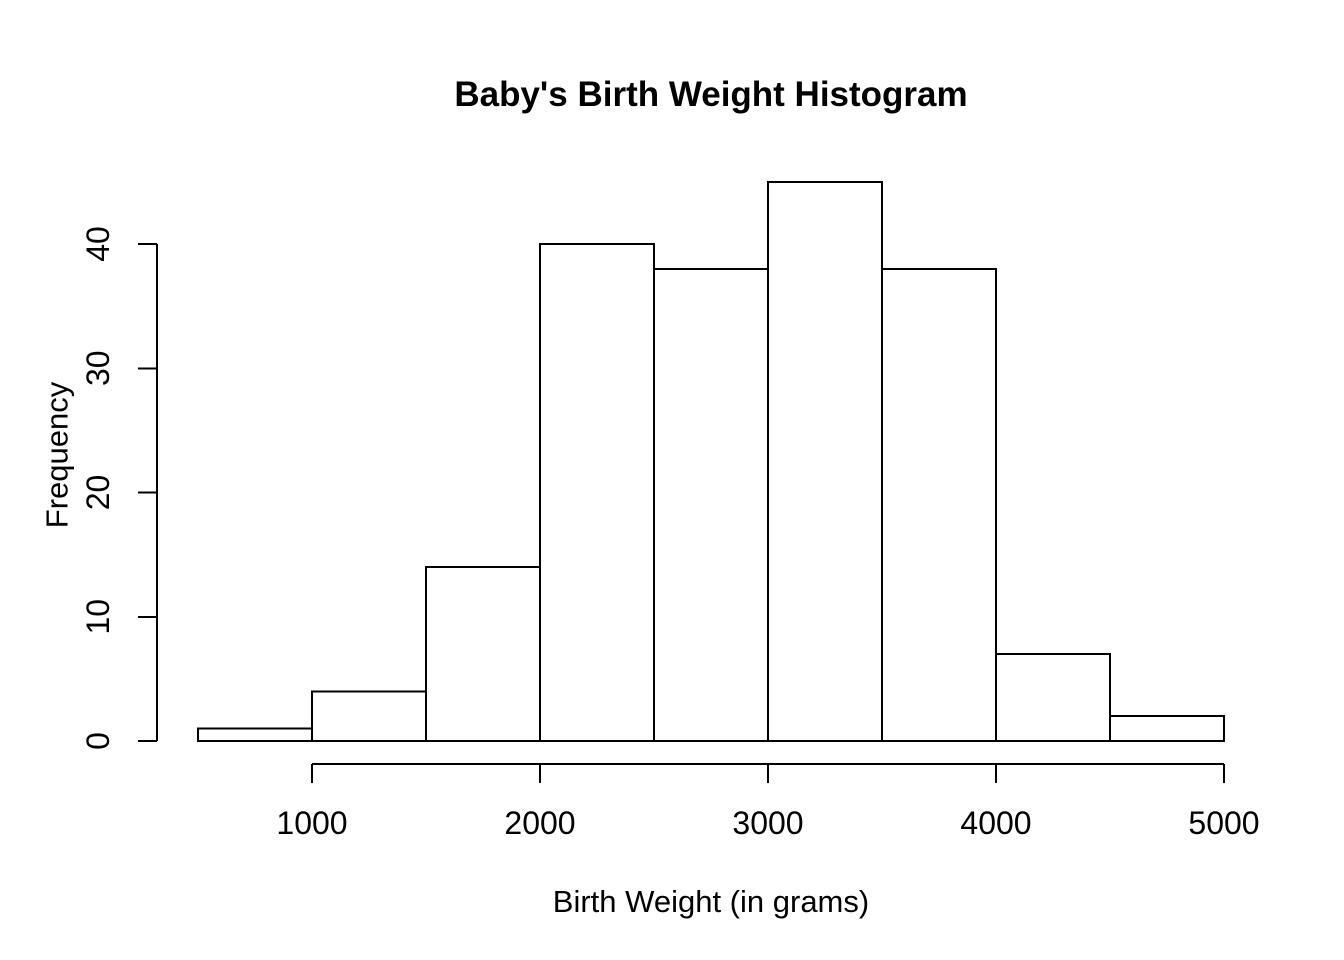 This screenshot has height=960, width=1344. I want to click on x-tick-label: 2000, so click(539, 823).